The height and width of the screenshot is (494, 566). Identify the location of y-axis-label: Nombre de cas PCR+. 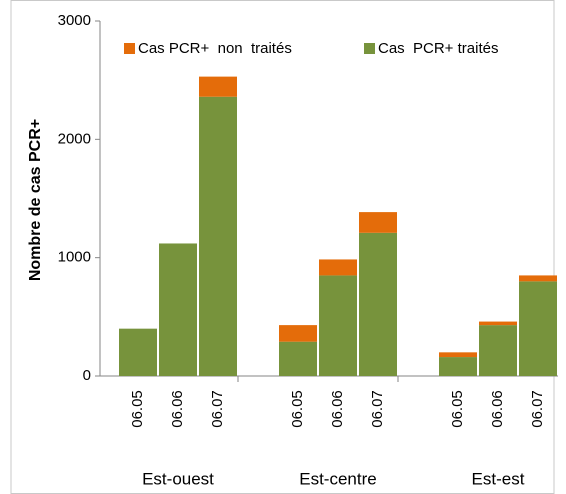
(35, 200).